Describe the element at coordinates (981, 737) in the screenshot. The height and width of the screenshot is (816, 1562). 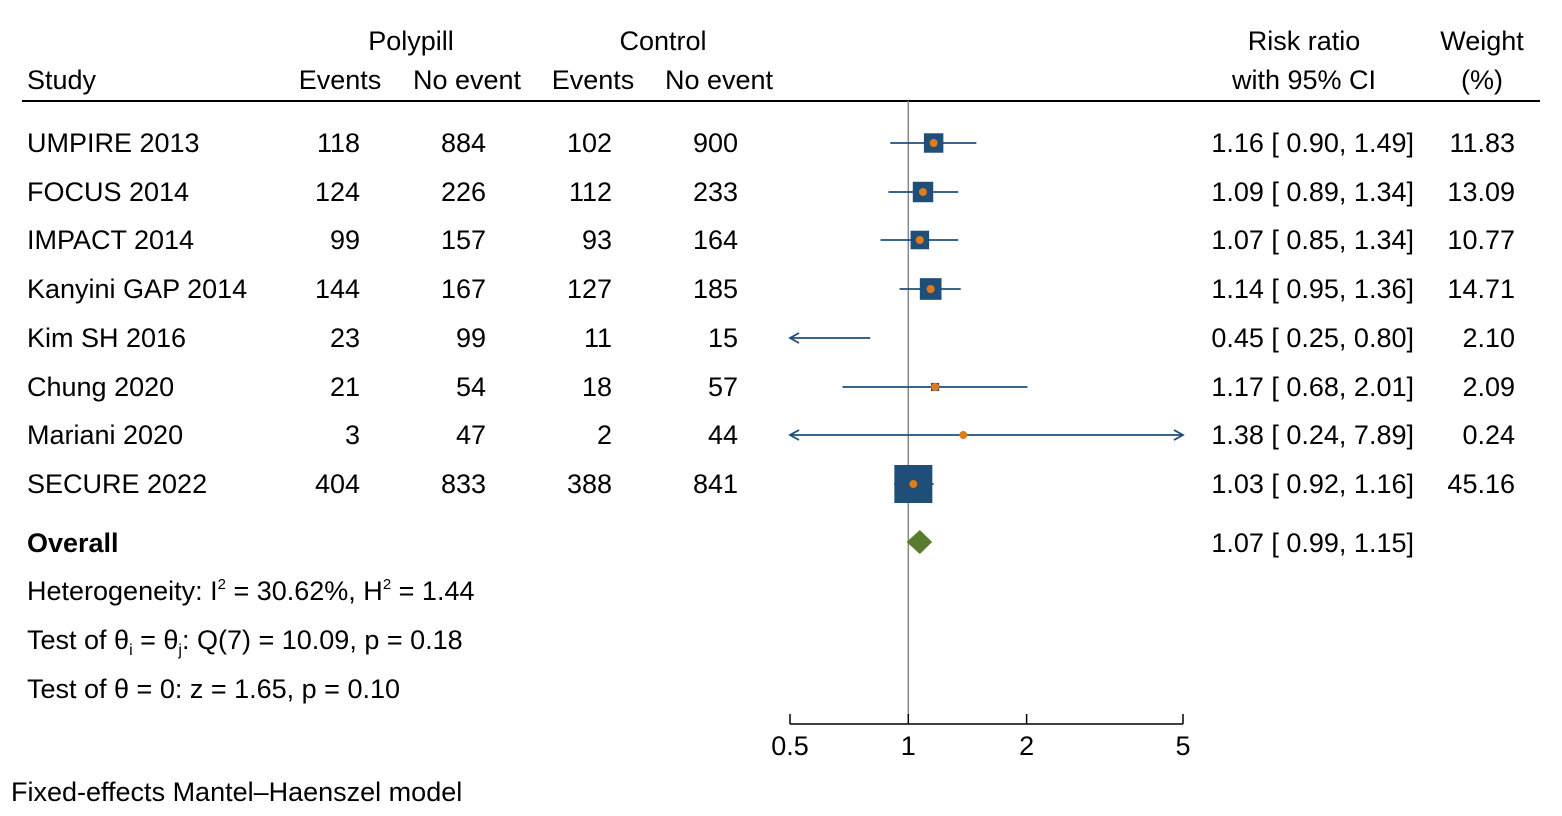
I see `x-axis: 0.5 1 2 5` at that location.